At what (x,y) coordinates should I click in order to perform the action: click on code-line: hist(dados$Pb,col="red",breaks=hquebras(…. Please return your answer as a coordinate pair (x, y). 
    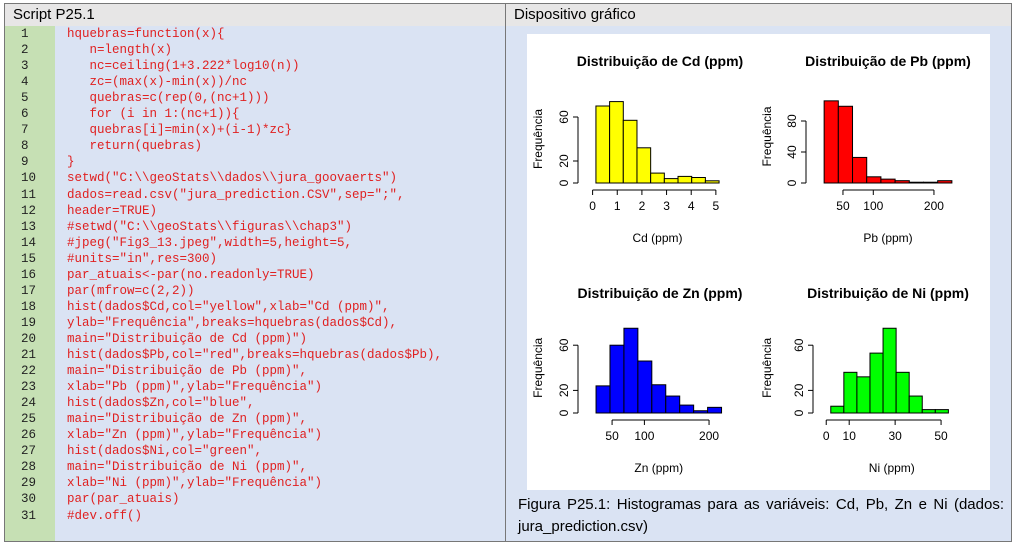
    Looking at the image, I should click on (255, 355).